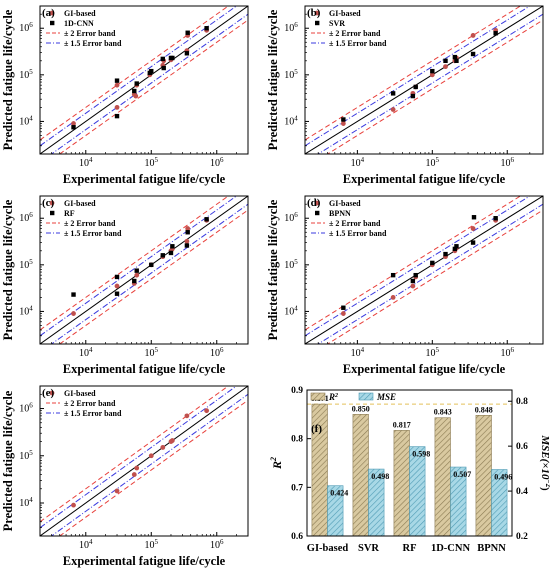  What do you see at coordinates (409, 463) in the screenshot?
I see `plot-frame` at bounding box center [409, 463].